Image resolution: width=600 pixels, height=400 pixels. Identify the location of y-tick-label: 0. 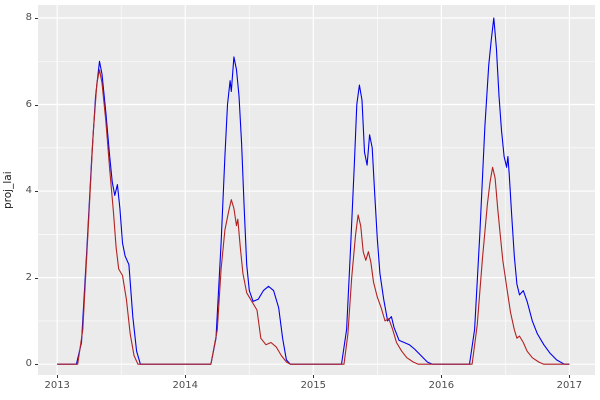
(28, 364).